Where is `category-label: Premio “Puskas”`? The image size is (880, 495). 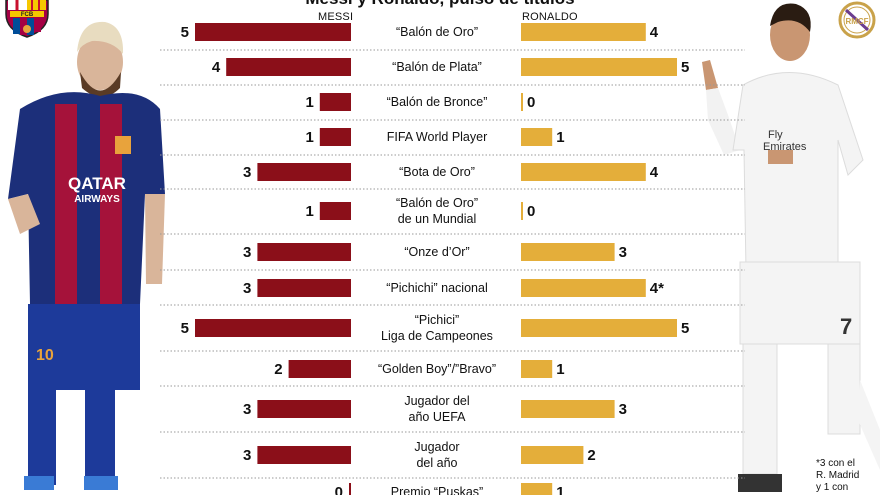 category-label: Premio “Puskas” is located at coordinates (437, 490).